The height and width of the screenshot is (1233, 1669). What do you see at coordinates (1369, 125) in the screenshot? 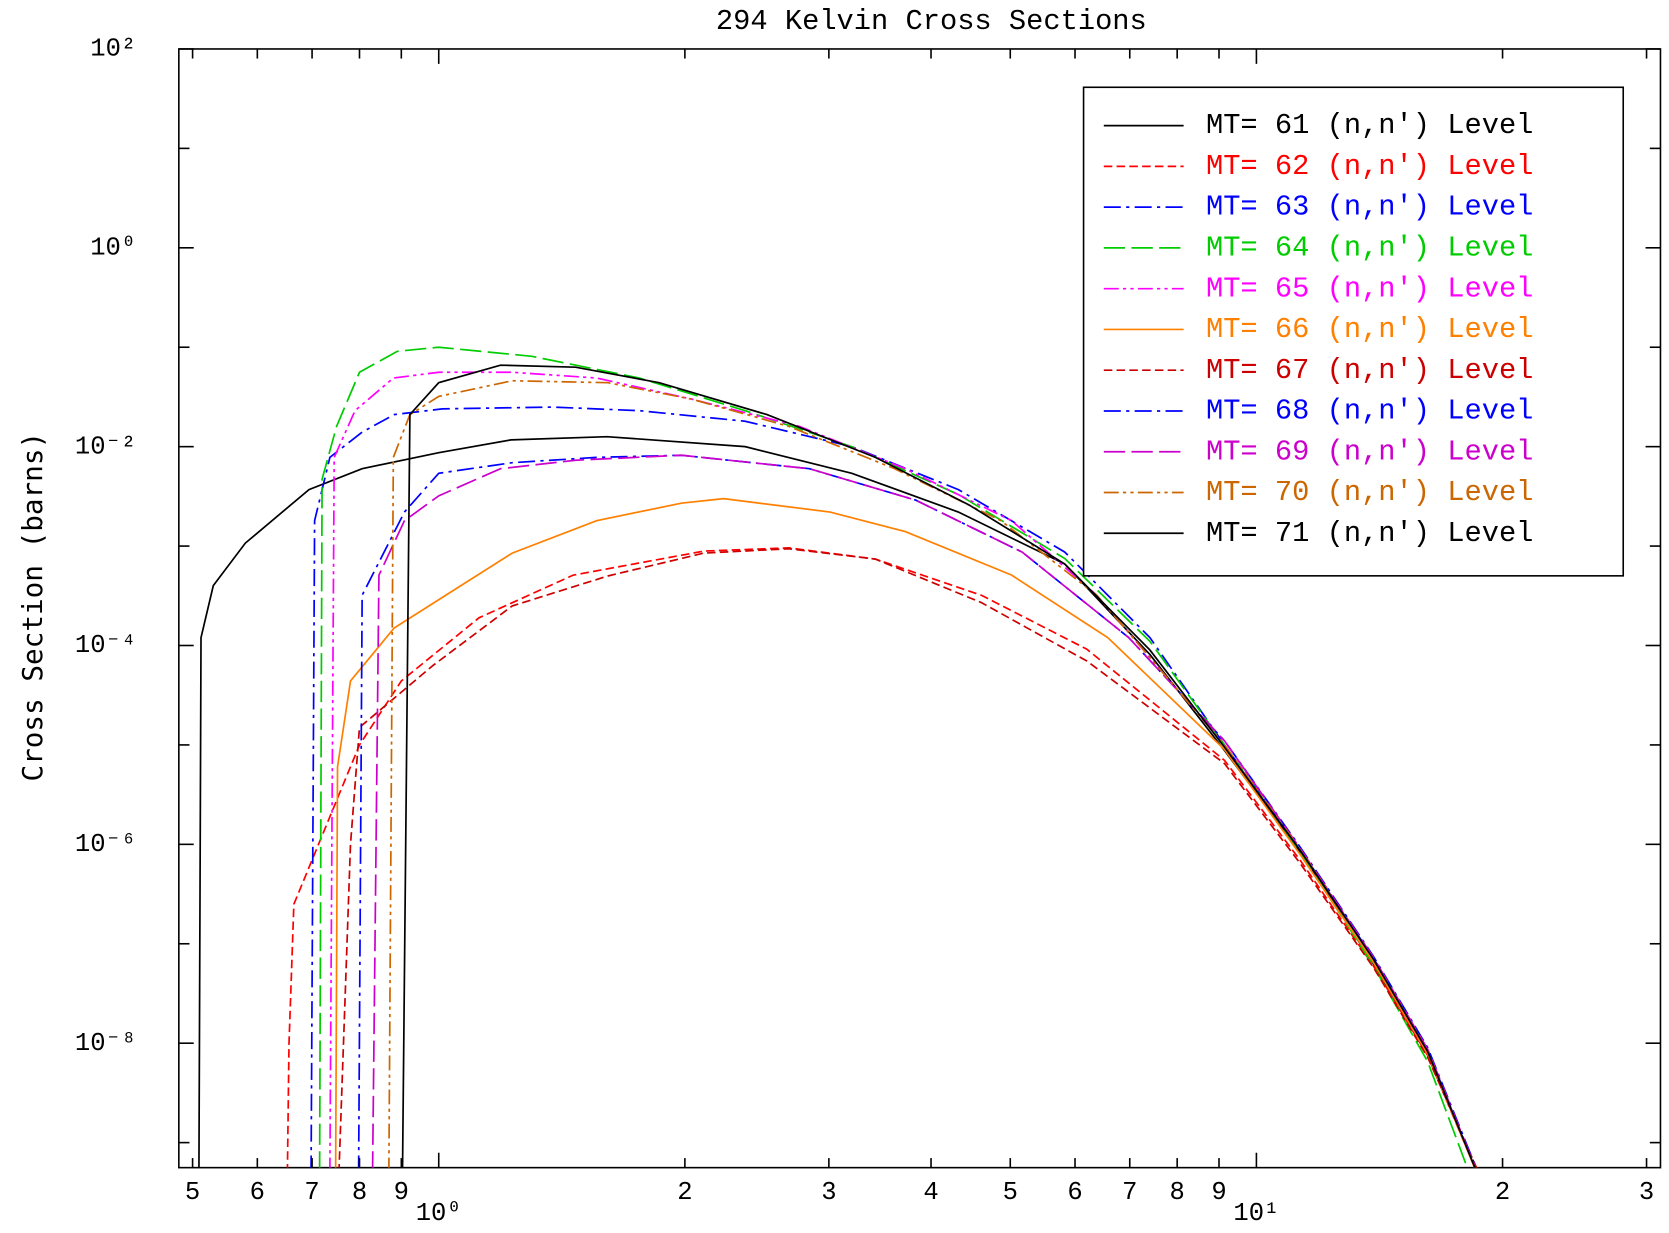
I see `legend-label: MT= 61 (n,n') Level` at bounding box center [1369, 125].